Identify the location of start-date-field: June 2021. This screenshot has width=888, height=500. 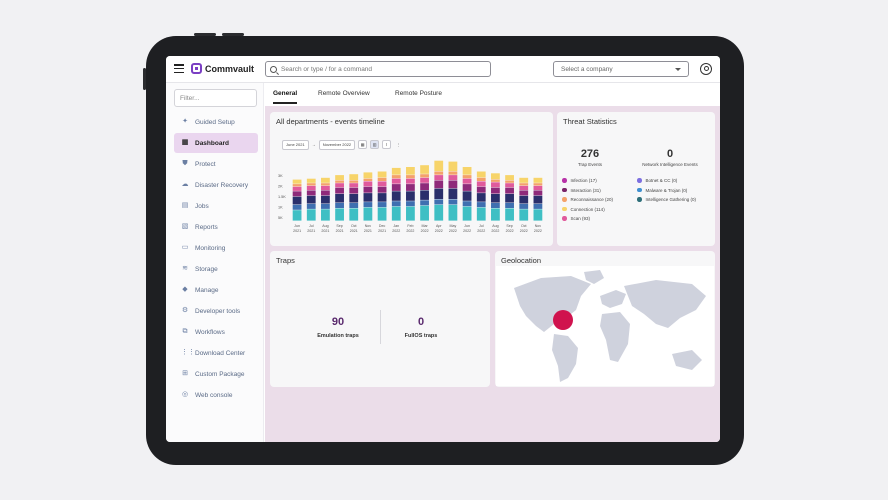
(295, 144).